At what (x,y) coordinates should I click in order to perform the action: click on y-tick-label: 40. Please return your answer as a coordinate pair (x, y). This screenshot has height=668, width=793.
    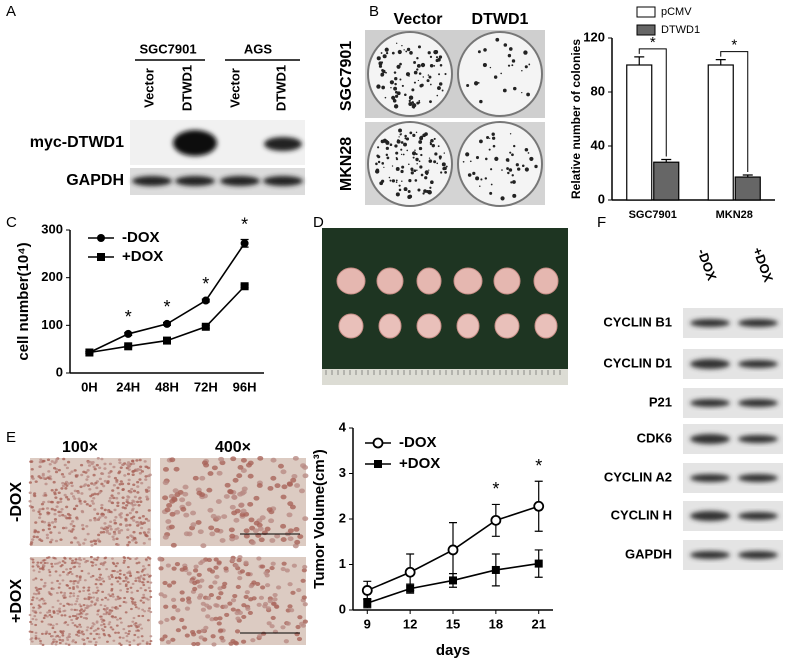
    Looking at the image, I should click on (598, 144).